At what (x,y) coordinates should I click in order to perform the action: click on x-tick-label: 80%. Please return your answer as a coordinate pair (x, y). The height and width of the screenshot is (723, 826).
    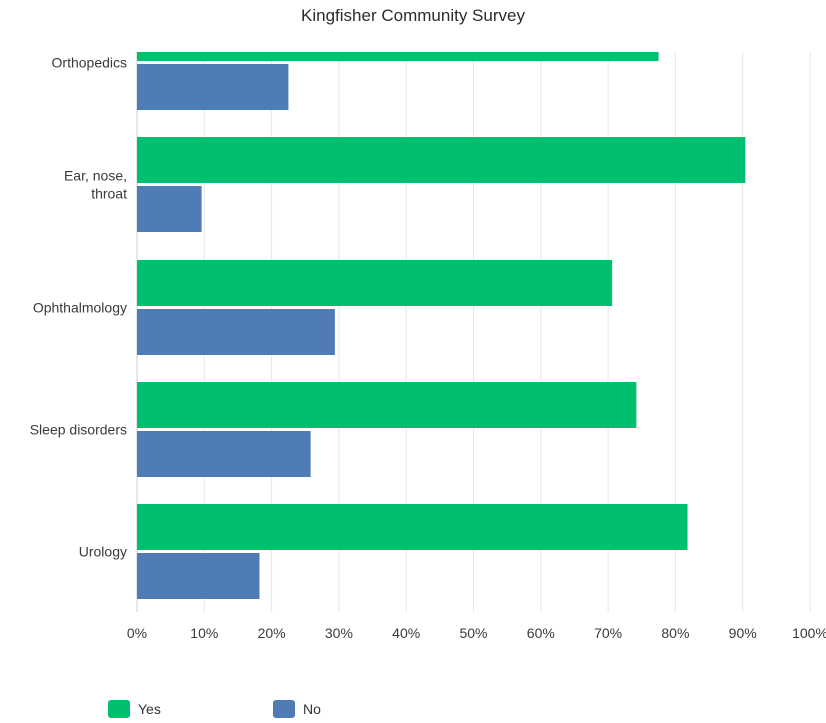
    Looking at the image, I should click on (675, 633).